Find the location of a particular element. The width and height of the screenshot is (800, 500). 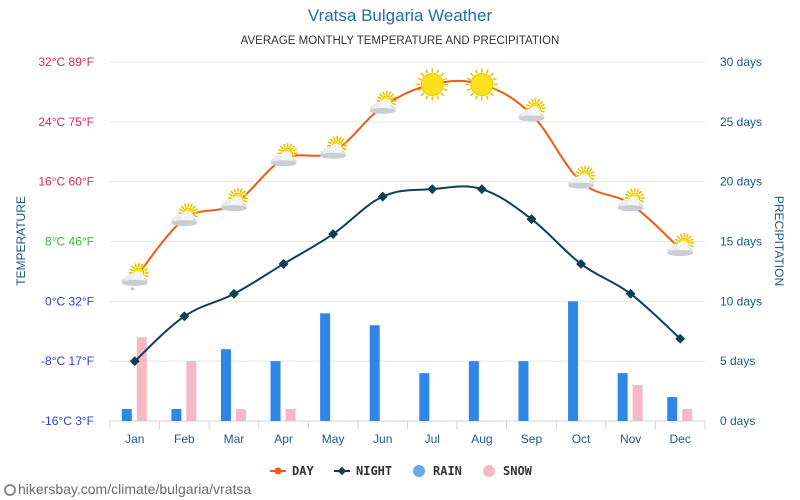

x-tick-label: Feb is located at coordinates (184, 439).